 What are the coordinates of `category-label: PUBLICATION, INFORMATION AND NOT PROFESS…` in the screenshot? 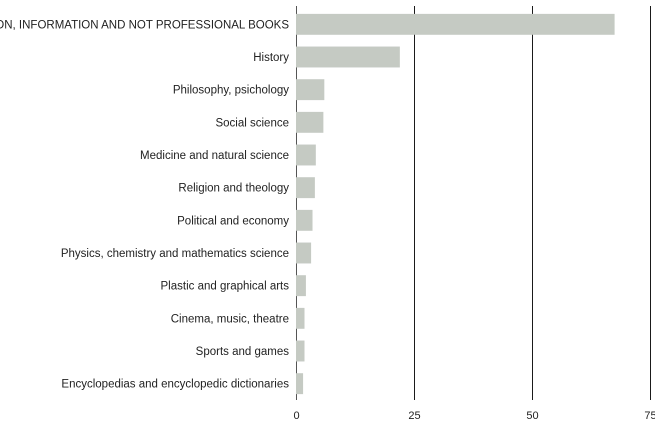 It's located at (144, 25).